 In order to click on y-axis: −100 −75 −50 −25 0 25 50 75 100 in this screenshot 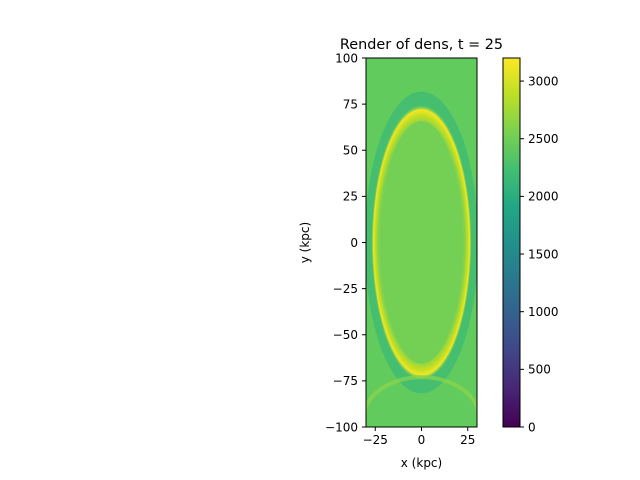, I will do `click(345, 242)`.